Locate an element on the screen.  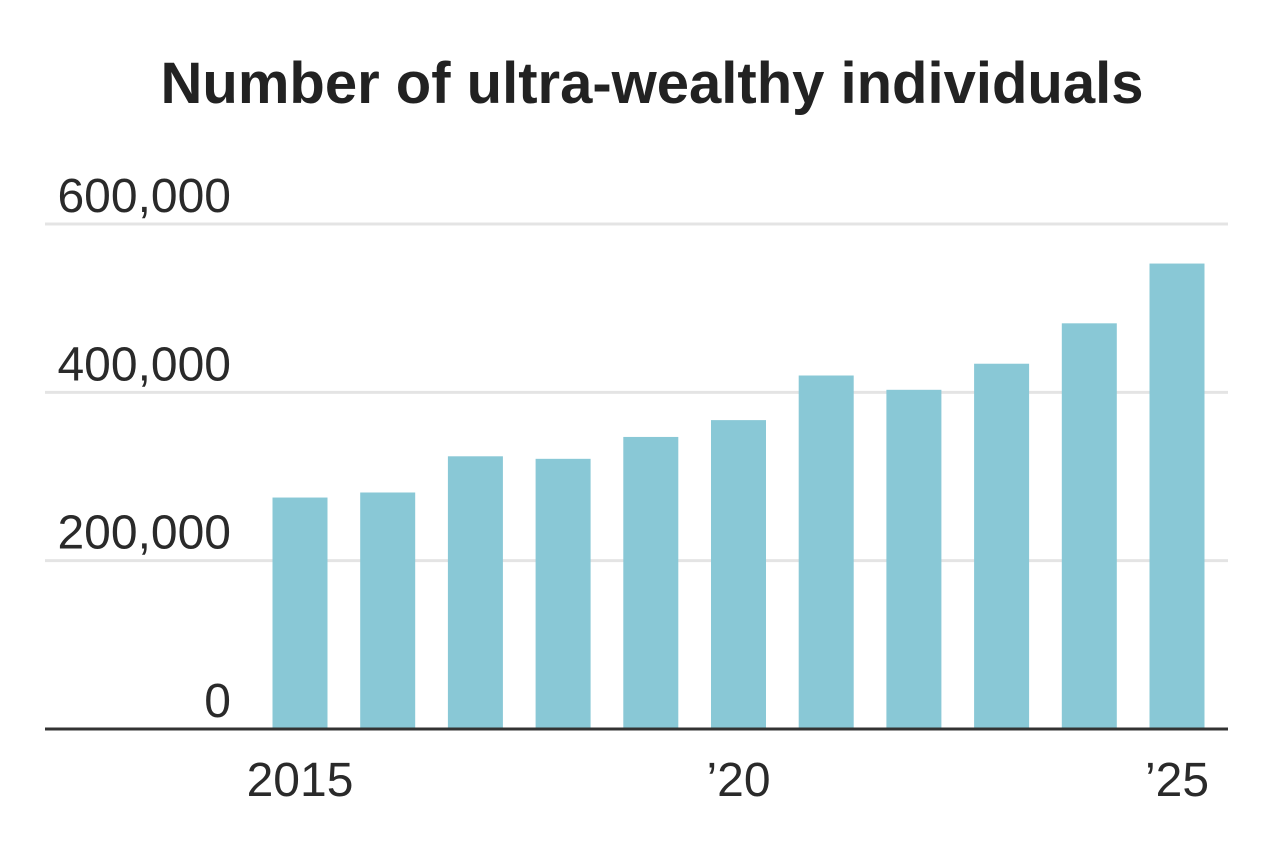
x-axis-tick-labels: 2015 ’20 ’25 is located at coordinates (728, 780).